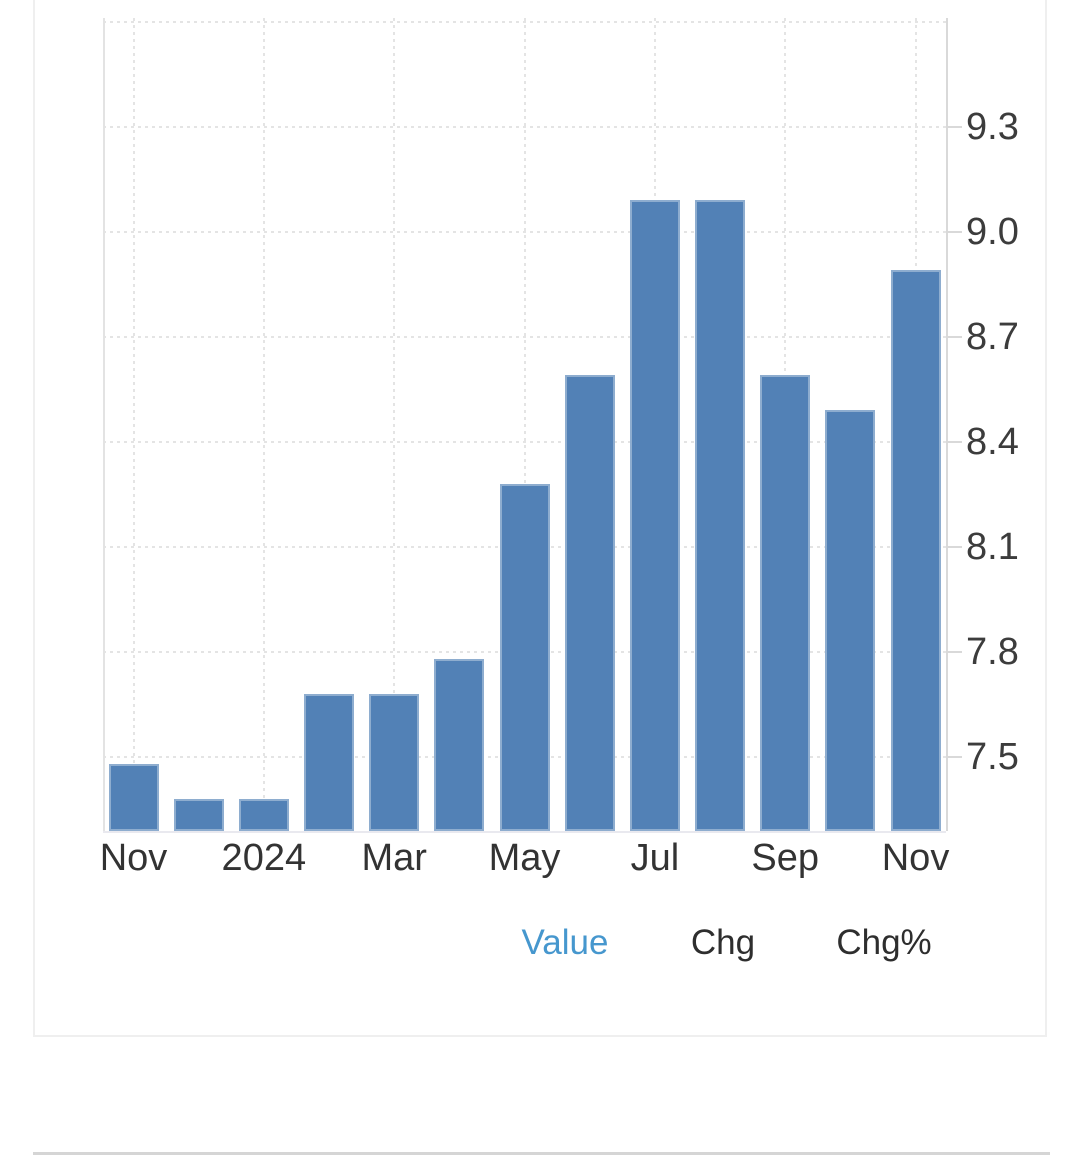 The image size is (1080, 1164). What do you see at coordinates (884, 942) in the screenshot?
I see `tab-chg-percent: Chg%` at bounding box center [884, 942].